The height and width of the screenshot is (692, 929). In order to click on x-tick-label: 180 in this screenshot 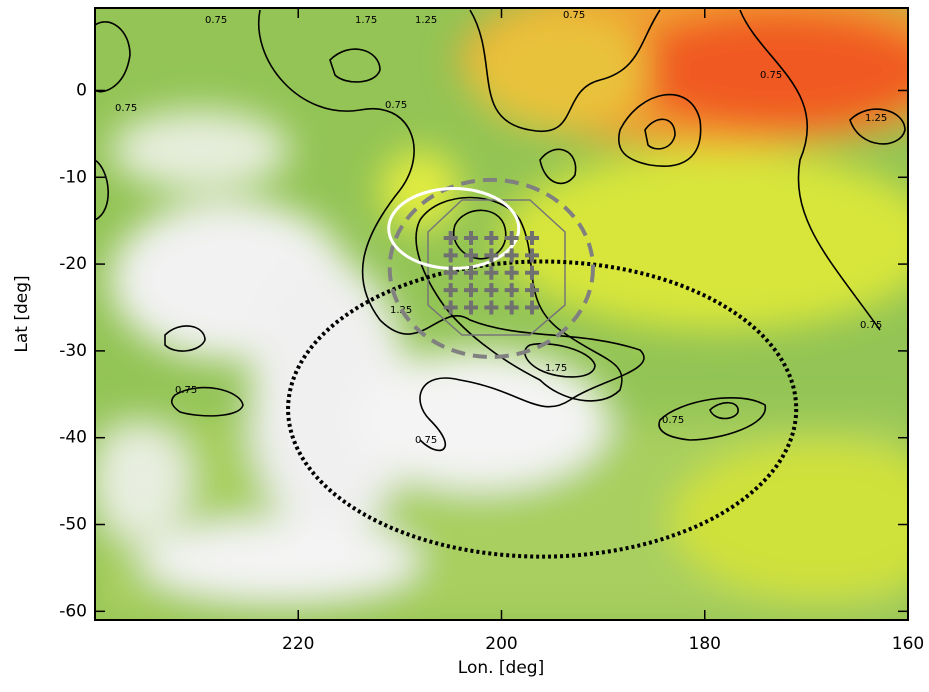, I will do `click(705, 644)`.